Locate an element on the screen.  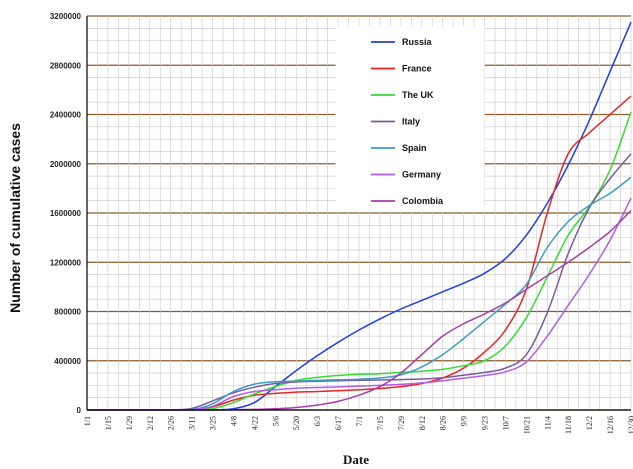
x-tick-label: 3/25 is located at coordinates (213, 423).